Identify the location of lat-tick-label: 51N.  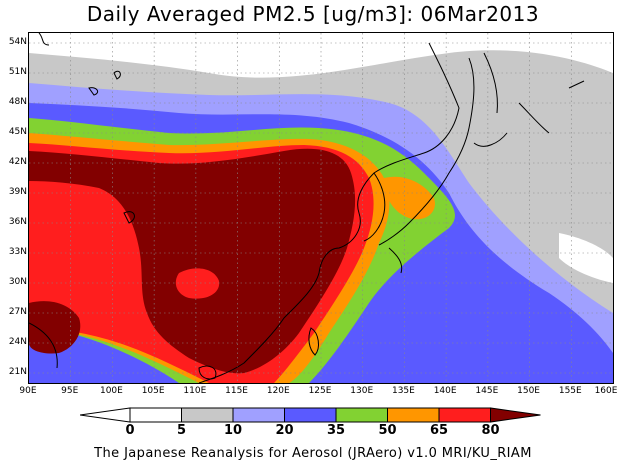
(17, 72).